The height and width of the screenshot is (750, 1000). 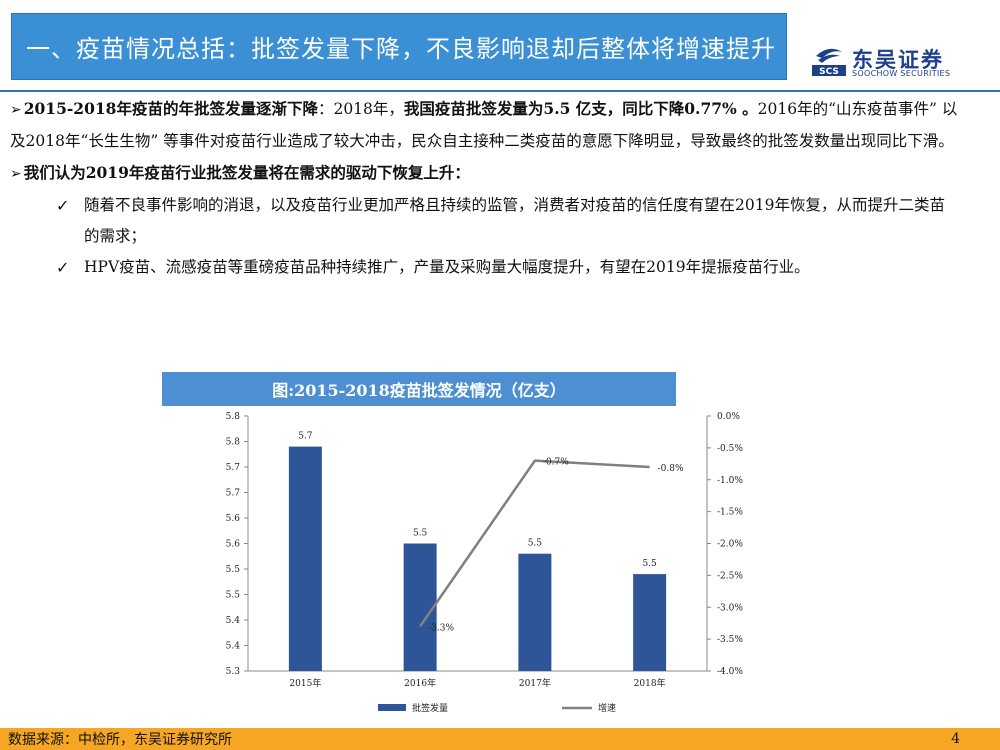 What do you see at coordinates (730, 481) in the screenshot?
I see `right-tick-label: -1.0%` at bounding box center [730, 481].